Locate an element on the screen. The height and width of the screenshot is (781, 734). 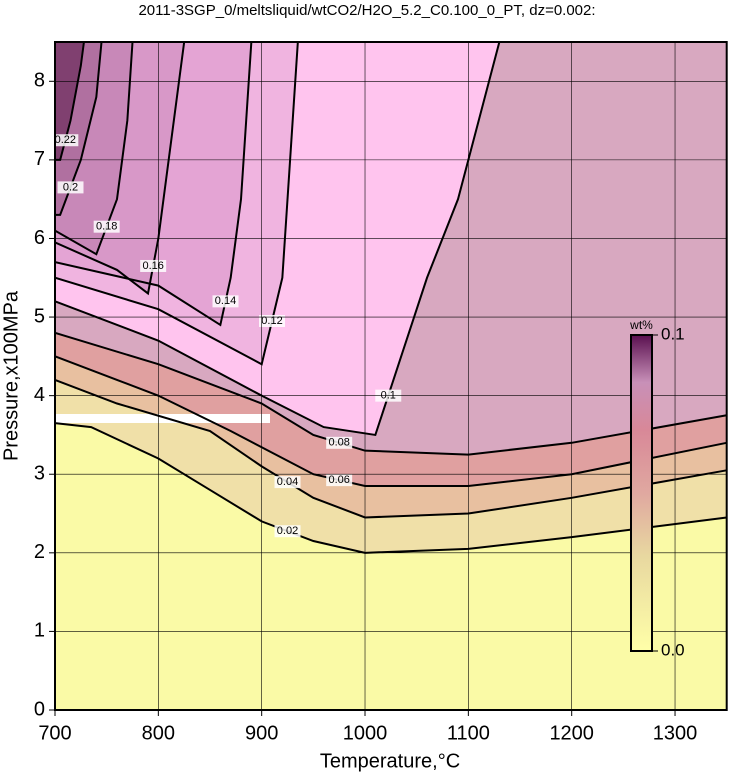
x-tick-label: 900 is located at coordinates (261, 733).